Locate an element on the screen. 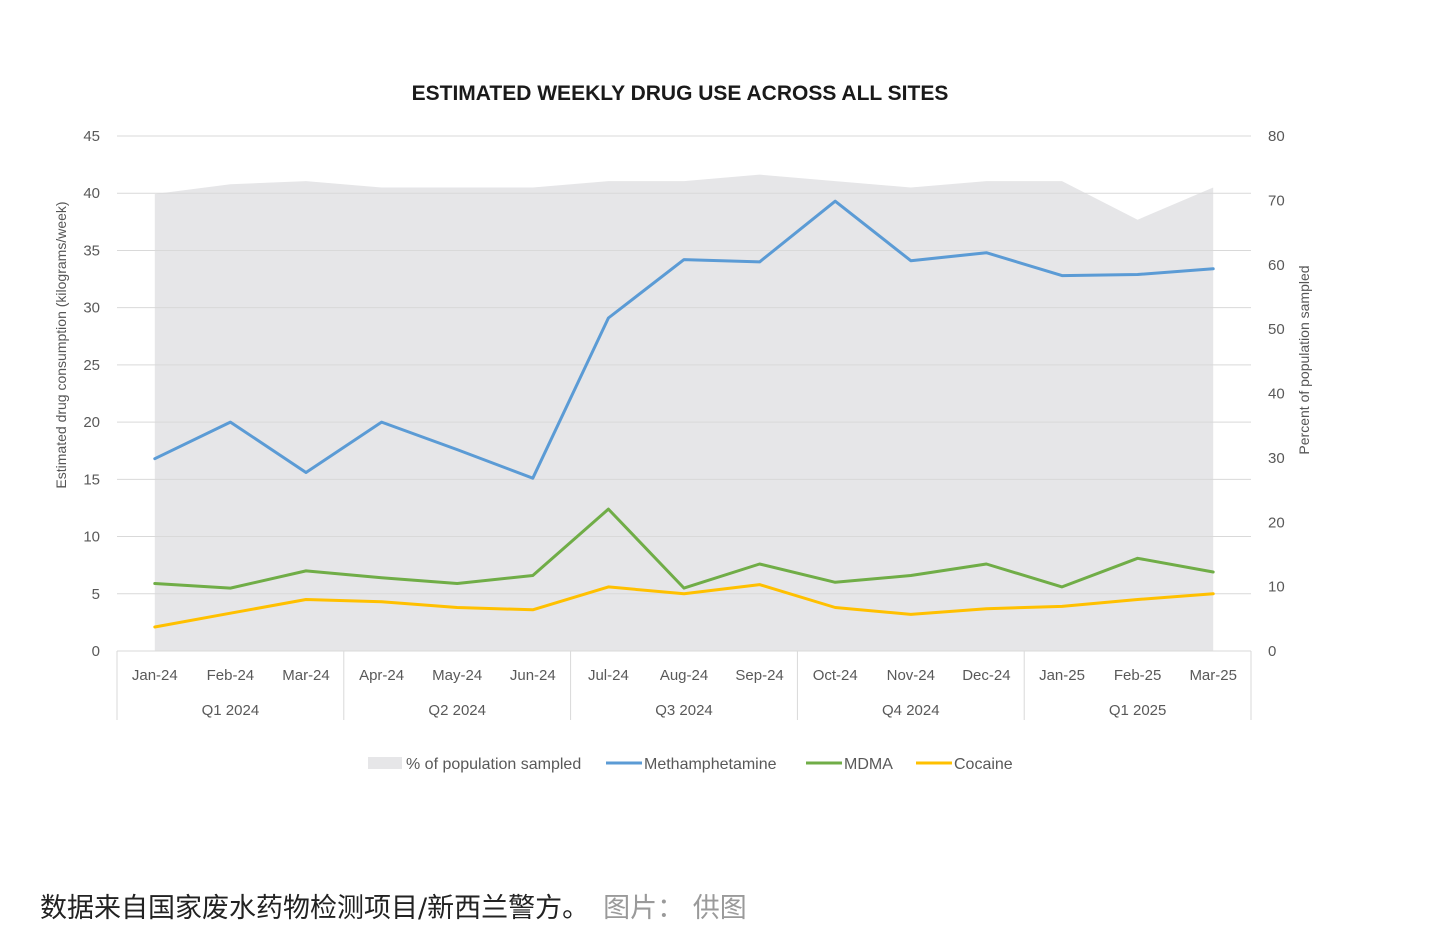  x-tick-label: Mar-25 is located at coordinates (1213, 675).